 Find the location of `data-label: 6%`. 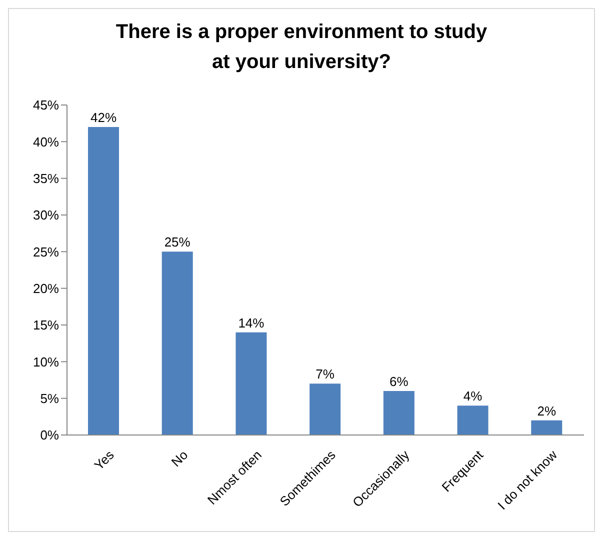

data-label: 6% is located at coordinates (399, 381).